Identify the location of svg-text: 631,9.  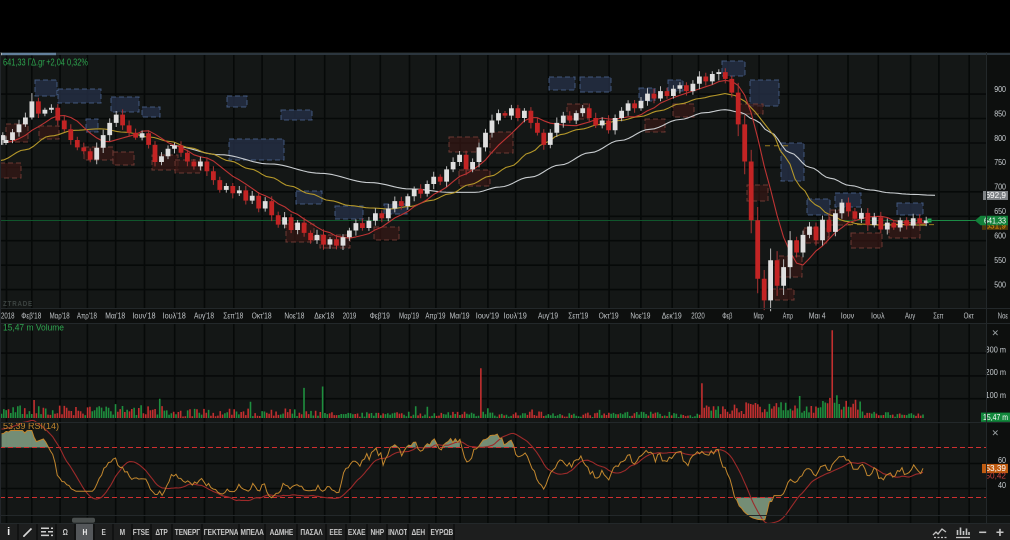
(996, 226).